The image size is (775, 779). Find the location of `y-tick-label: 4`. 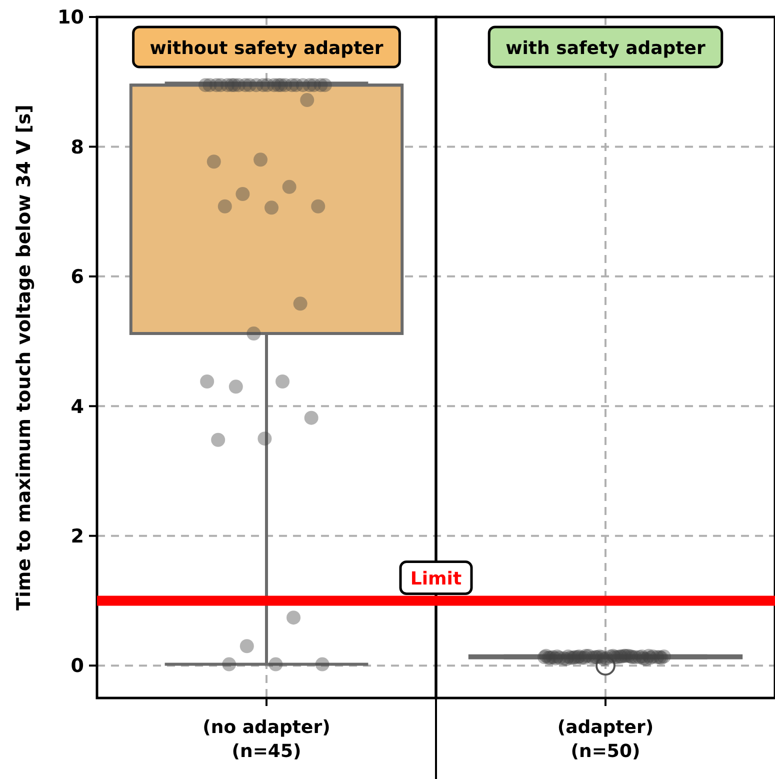

y-tick-label: 4 is located at coordinates (77, 407).